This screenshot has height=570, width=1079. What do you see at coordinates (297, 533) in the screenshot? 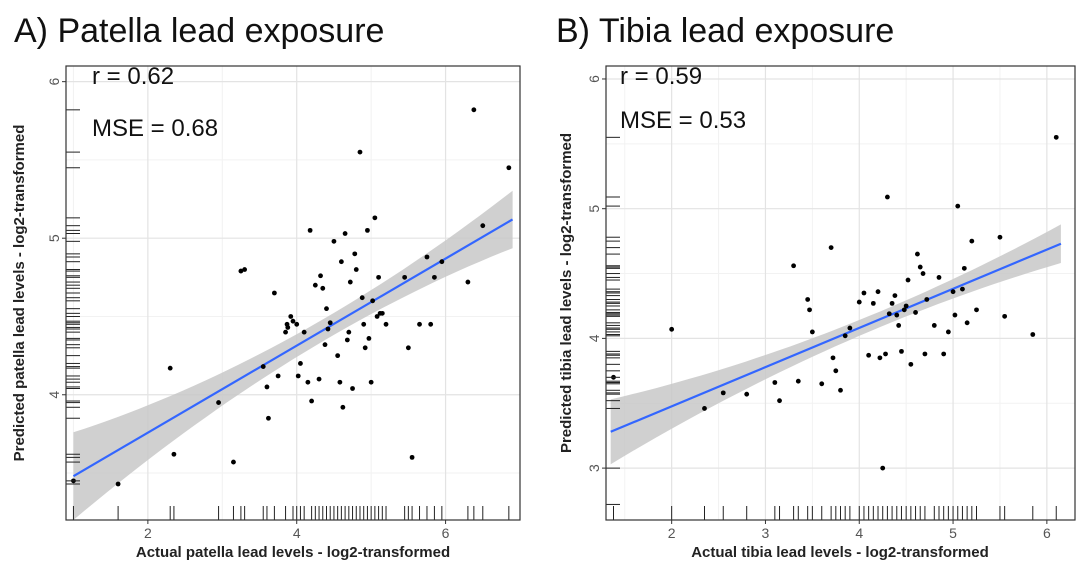
I see `x-tick-label: 4` at bounding box center [297, 533].